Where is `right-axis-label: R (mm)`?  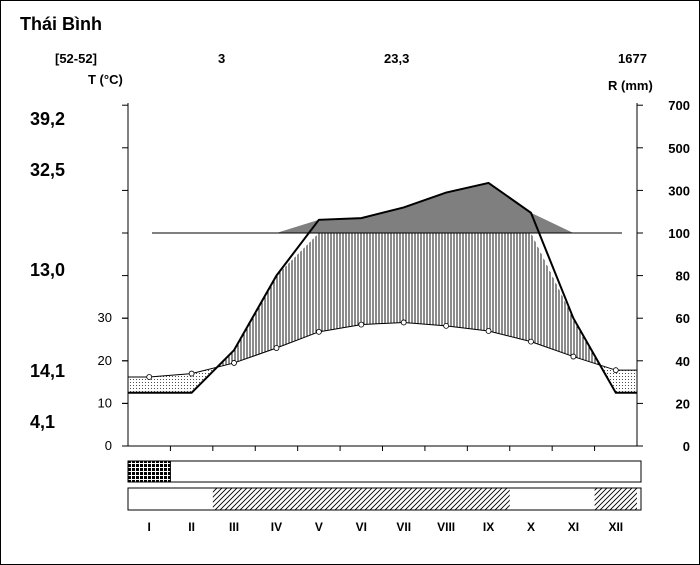 right-axis-label: R (mm) is located at coordinates (630, 85).